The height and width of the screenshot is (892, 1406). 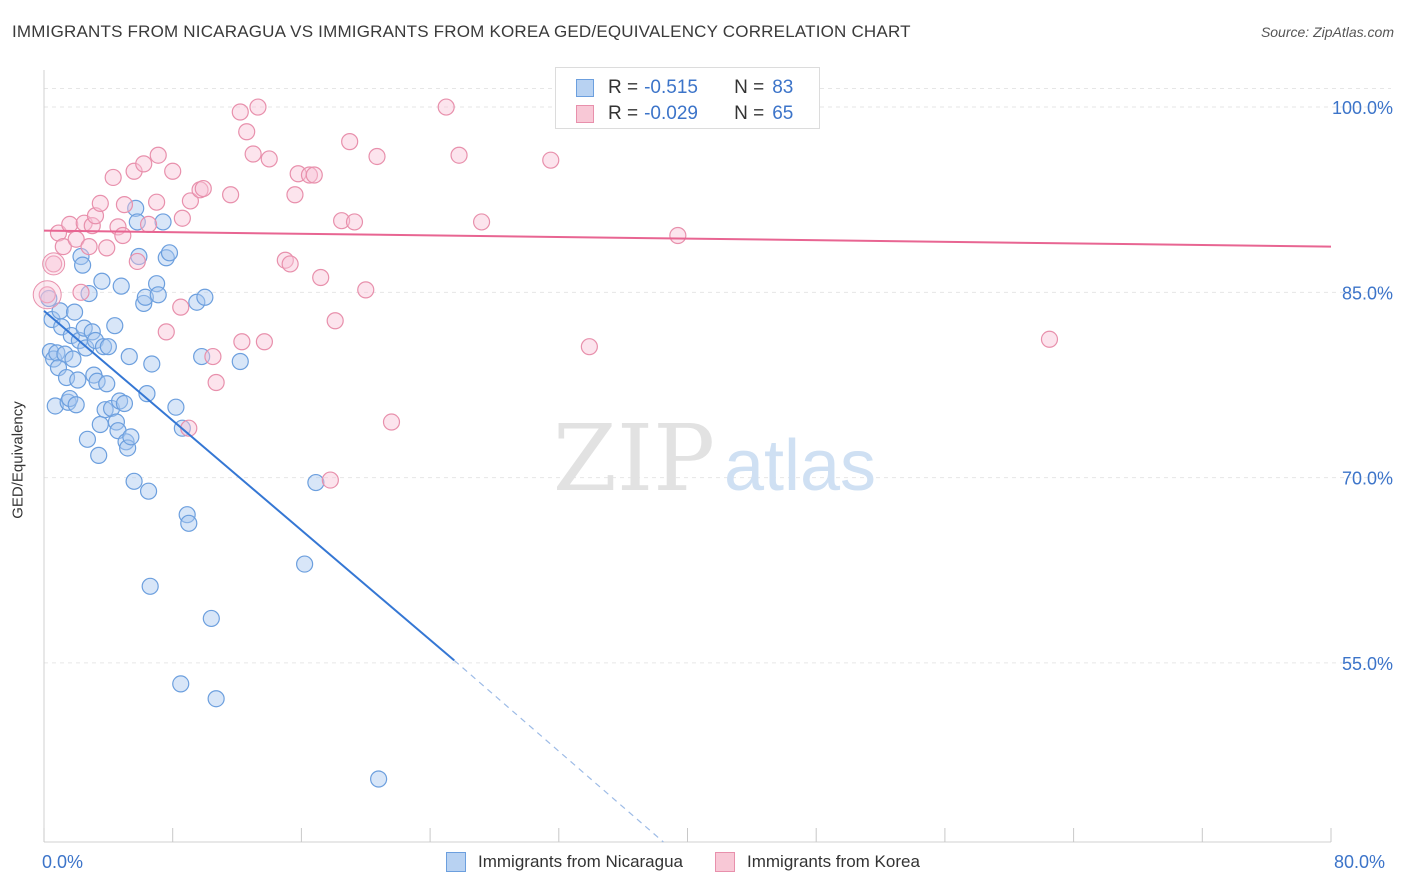 I want to click on y-tick-label: 70.0%, so click(x=1367, y=479).